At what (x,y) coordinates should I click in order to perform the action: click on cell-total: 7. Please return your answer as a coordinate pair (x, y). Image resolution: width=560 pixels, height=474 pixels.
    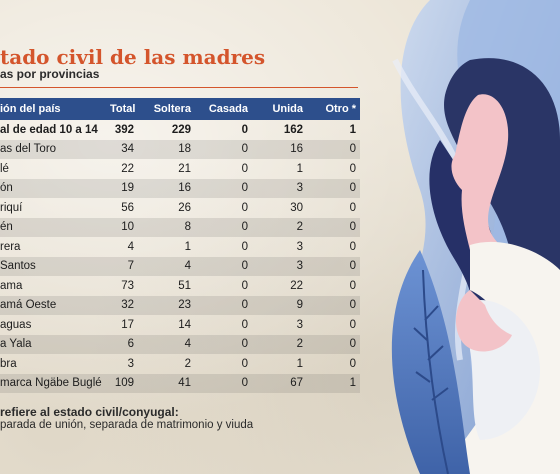
    Looking at the image, I should click on (124, 266).